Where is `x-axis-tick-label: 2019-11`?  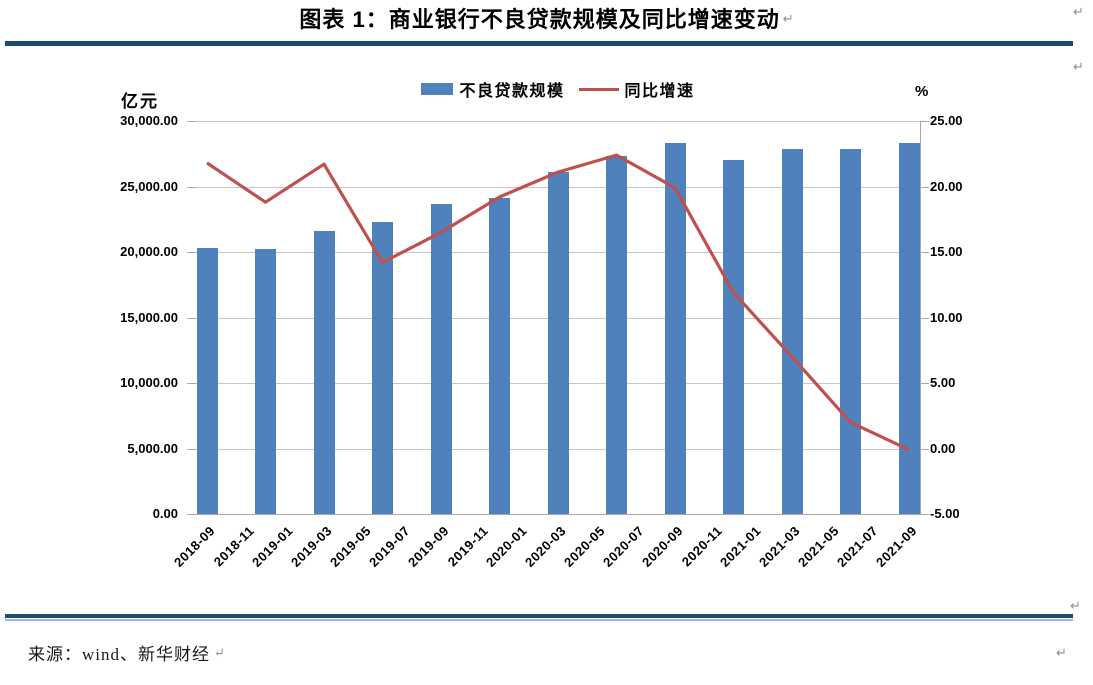 x-axis-tick-label: 2019-11 is located at coordinates (467, 546).